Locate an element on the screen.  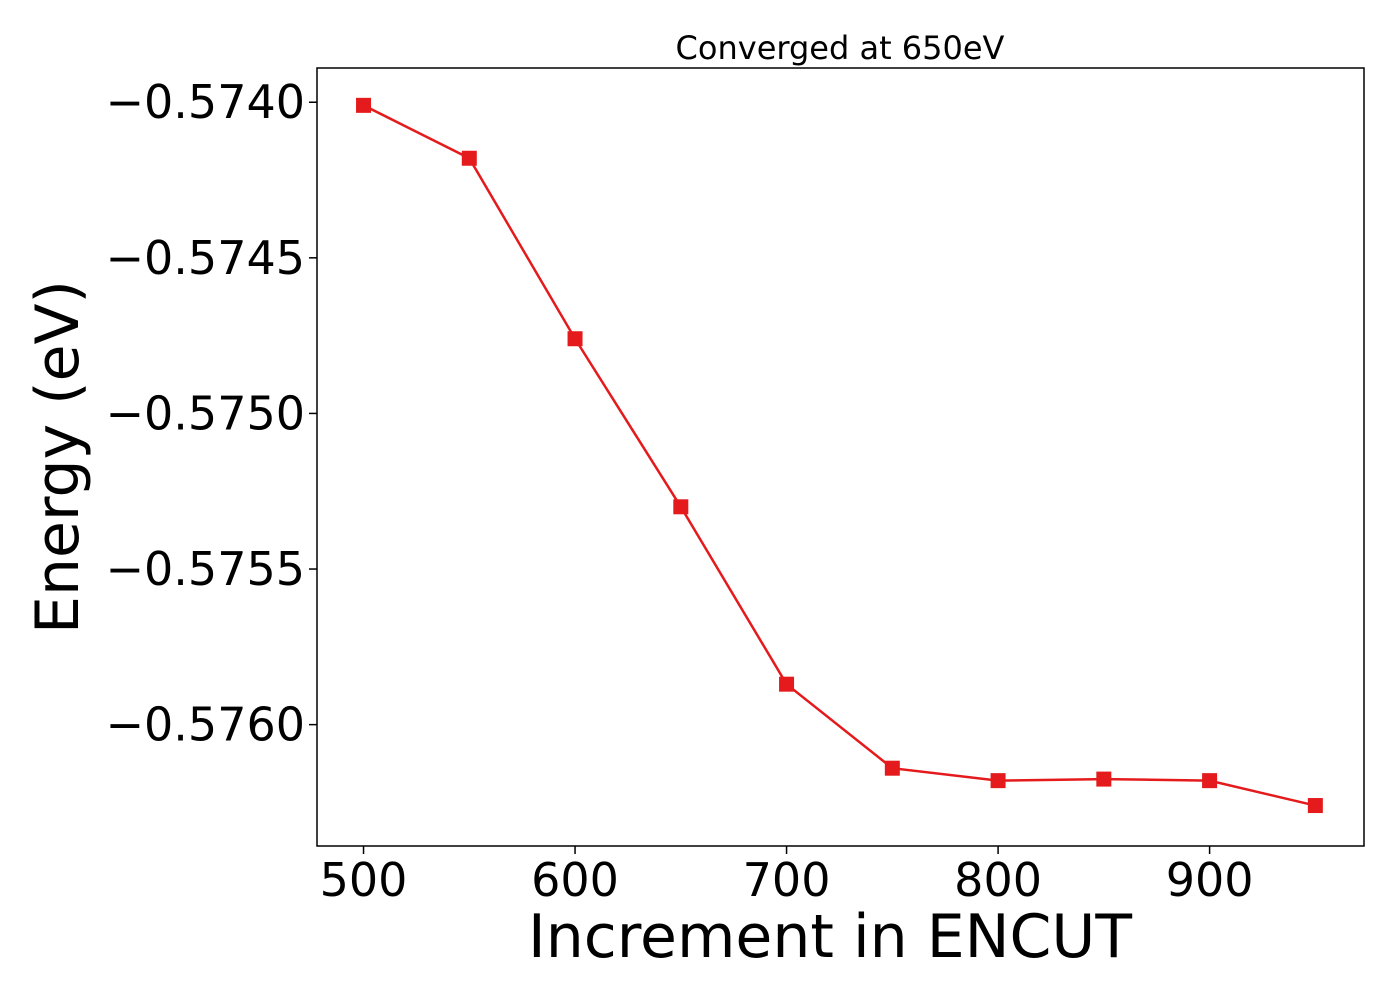
x-axis-label: Increment in ENCUT is located at coordinates (830, 937).